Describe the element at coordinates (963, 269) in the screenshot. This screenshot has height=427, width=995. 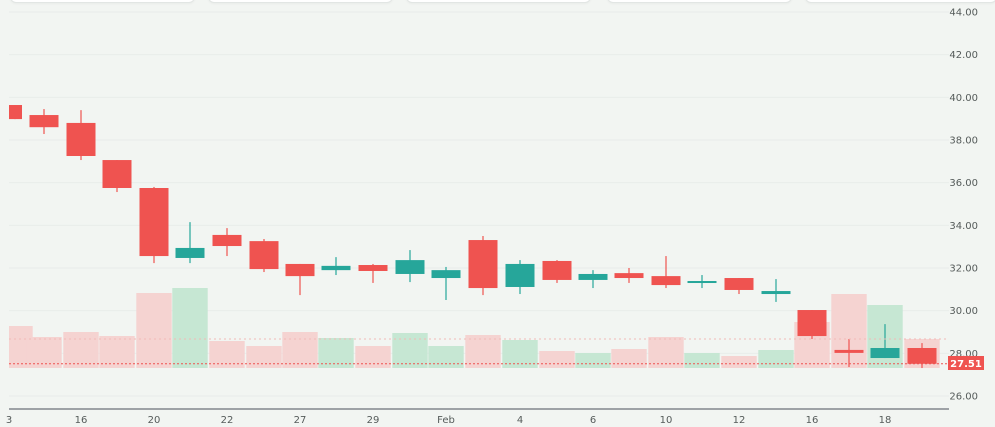
I see `price-tick-label: 32.00` at that location.